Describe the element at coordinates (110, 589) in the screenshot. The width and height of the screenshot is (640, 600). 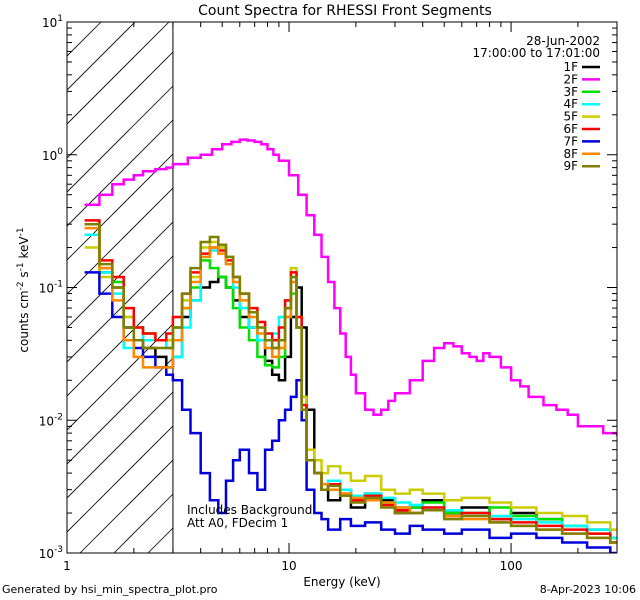
I see `generated-by-label: Generated by hsi_min_spectra_plot.pro` at that location.